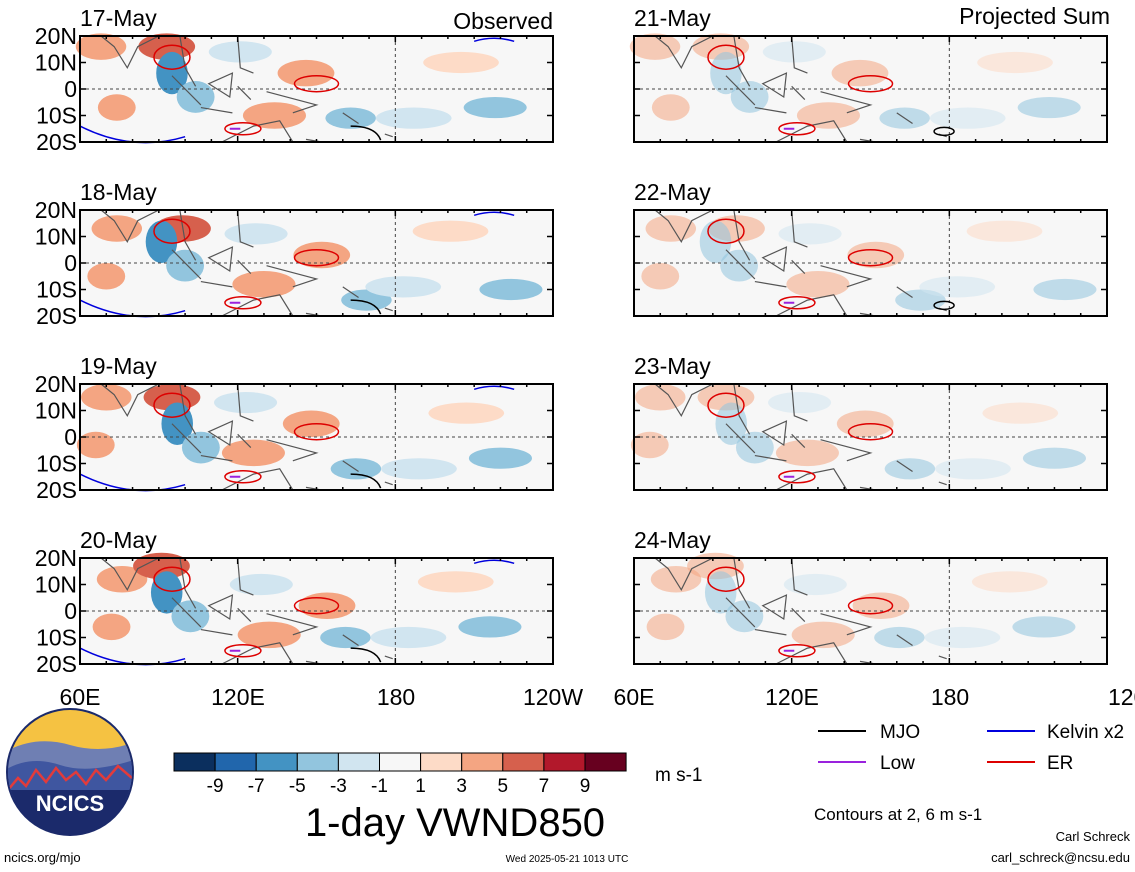 Image resolution: width=1135 pixels, height=872 pixels. Describe the element at coordinates (672, 540) in the screenshot. I see `panel-date: 24-May` at that location.